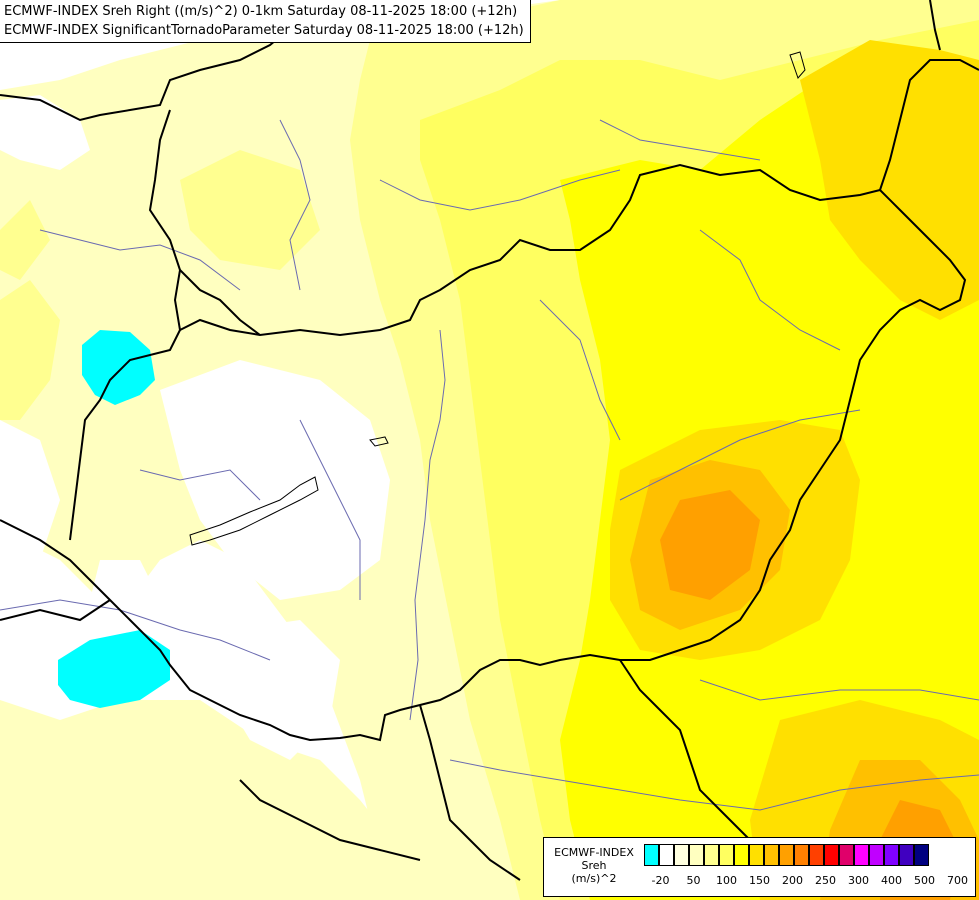 The image size is (979, 900). I want to click on field-cyan, so click(114, 519).